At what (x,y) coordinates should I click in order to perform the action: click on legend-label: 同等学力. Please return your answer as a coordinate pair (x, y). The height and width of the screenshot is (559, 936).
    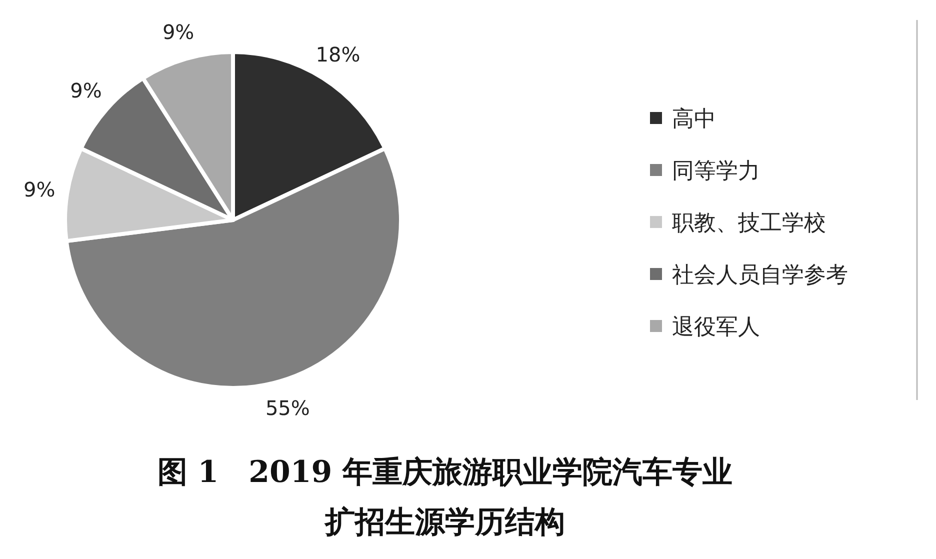
    Looking at the image, I should click on (716, 171).